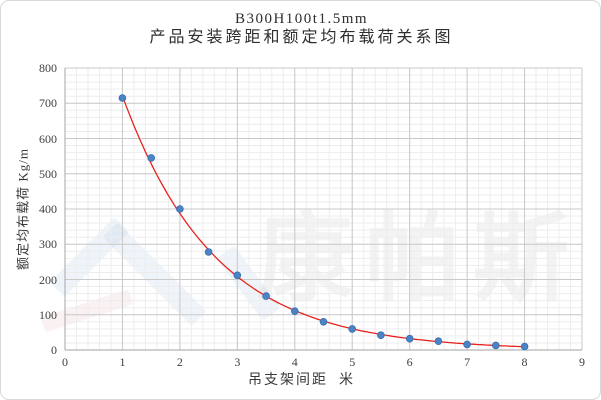 The image size is (601, 400). Describe the element at coordinates (301, 380) in the screenshot. I see `x-axis-title: 吊支架间距 米` at that location.